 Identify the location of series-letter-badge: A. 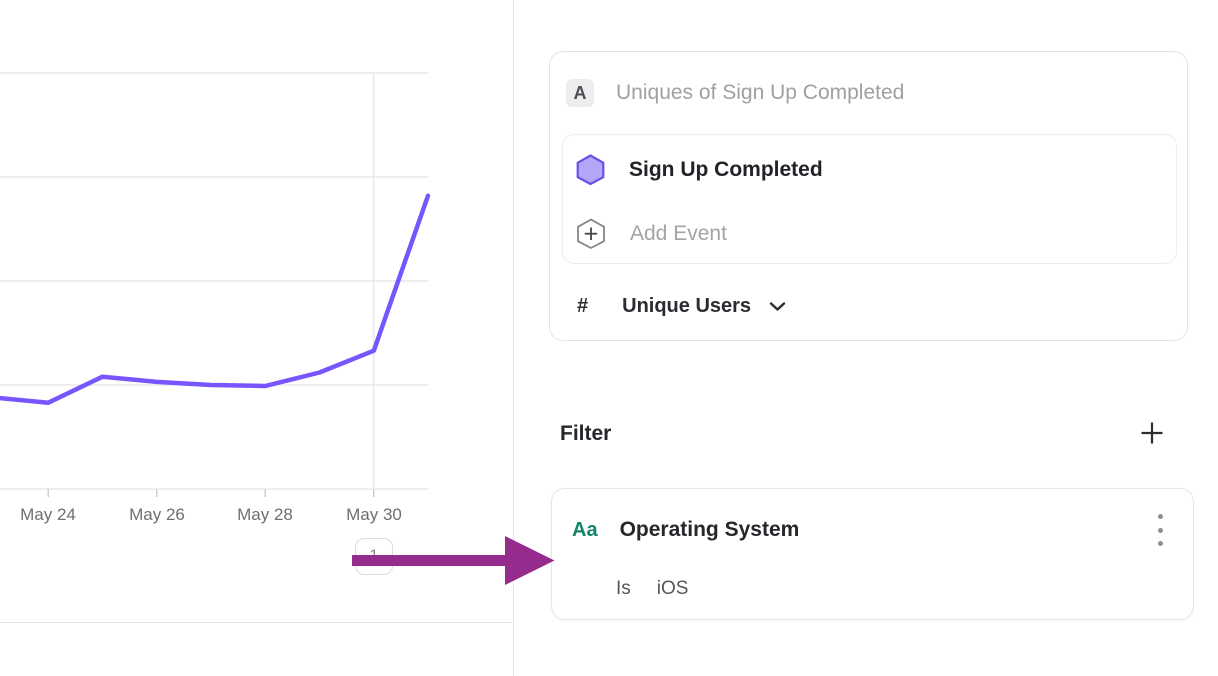
(580, 93).